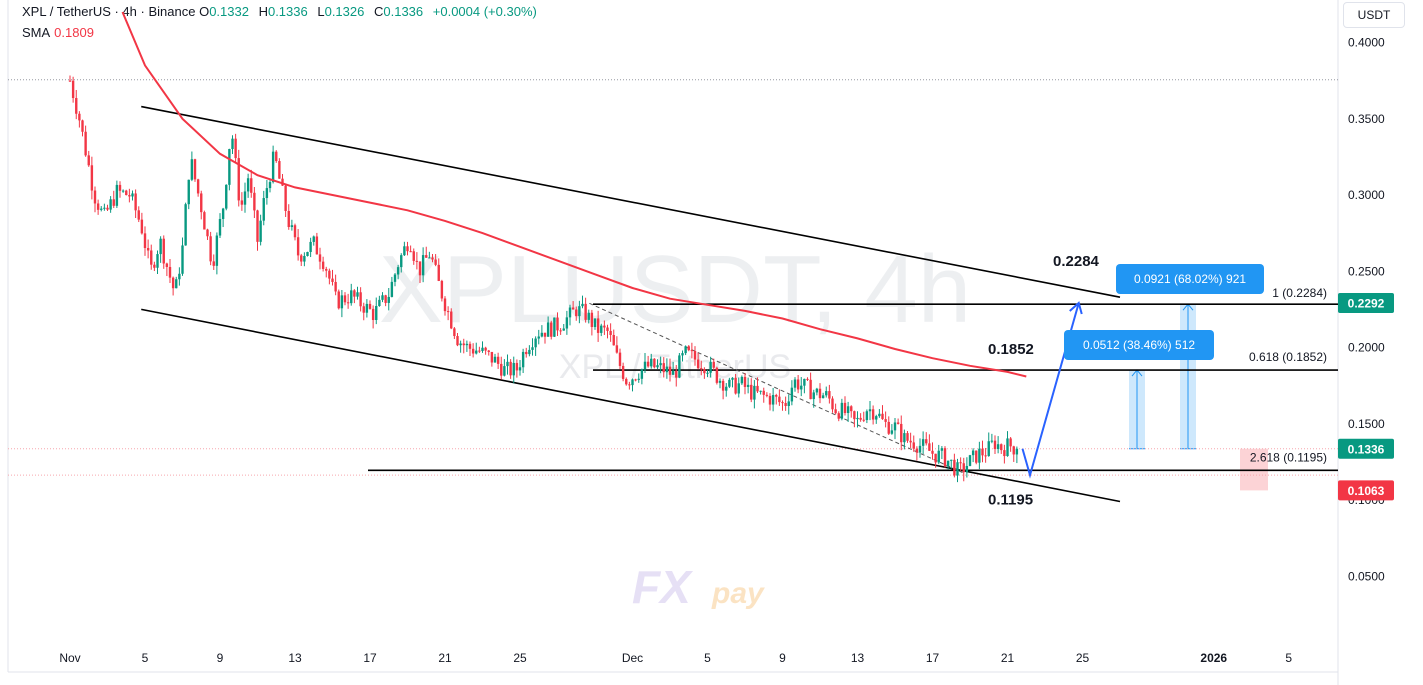 This screenshot has height=685, width=1423. Describe the element at coordinates (263, 11) in the screenshot. I see `high-label: H` at that location.